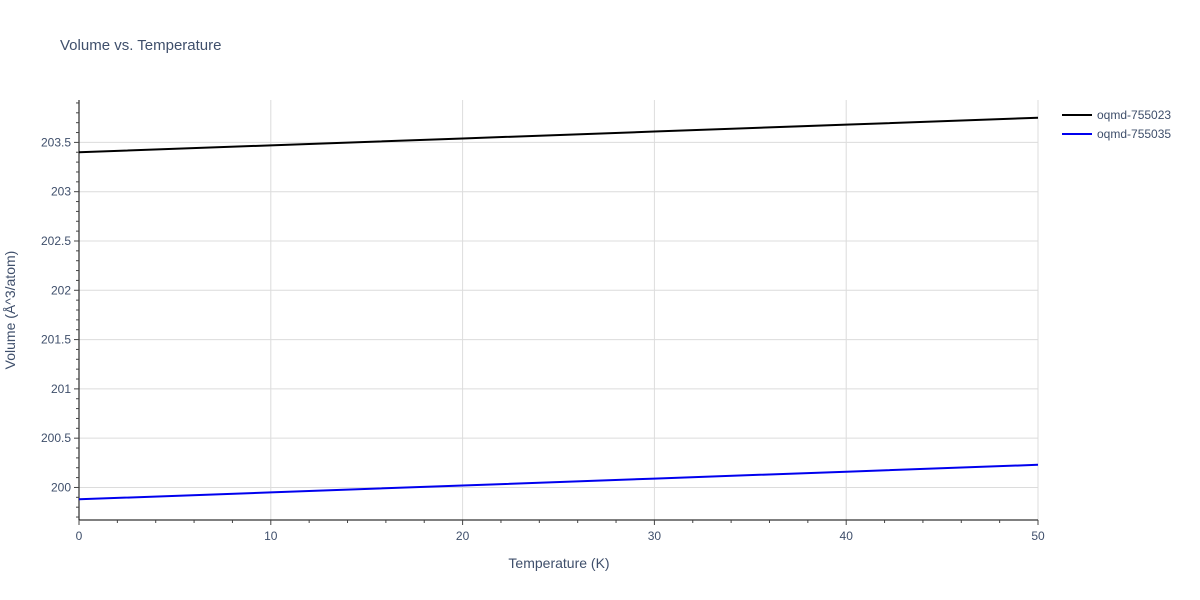 This screenshot has height=600, width=1200. What do you see at coordinates (1038, 536) in the screenshot?
I see `x-tick-label: 50` at bounding box center [1038, 536].